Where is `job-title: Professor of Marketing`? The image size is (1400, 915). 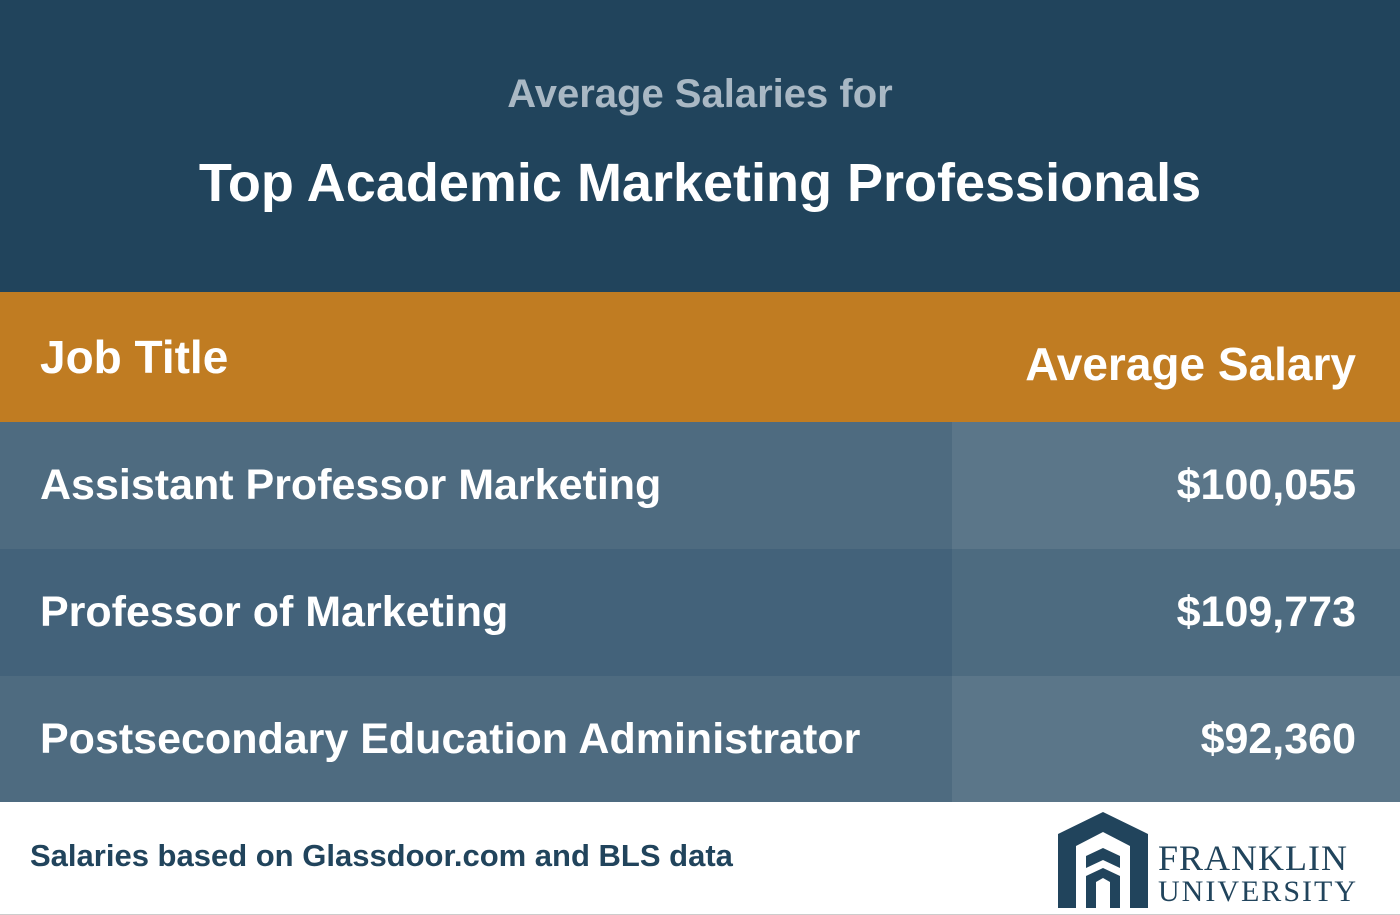
job-title: Professor of Marketing is located at coordinates (476, 612).